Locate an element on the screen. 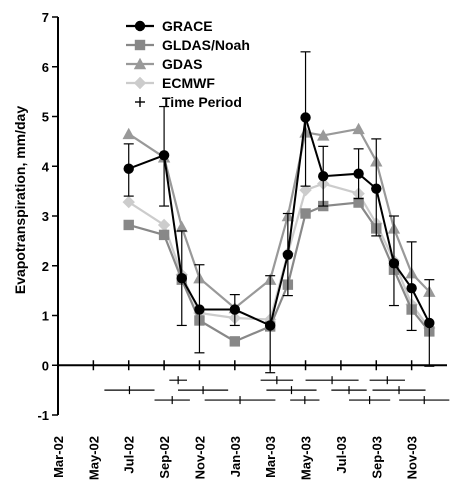  legend: GRACE GLDAS/Noah GDAS ECMWF Time Period is located at coordinates (188, 64).